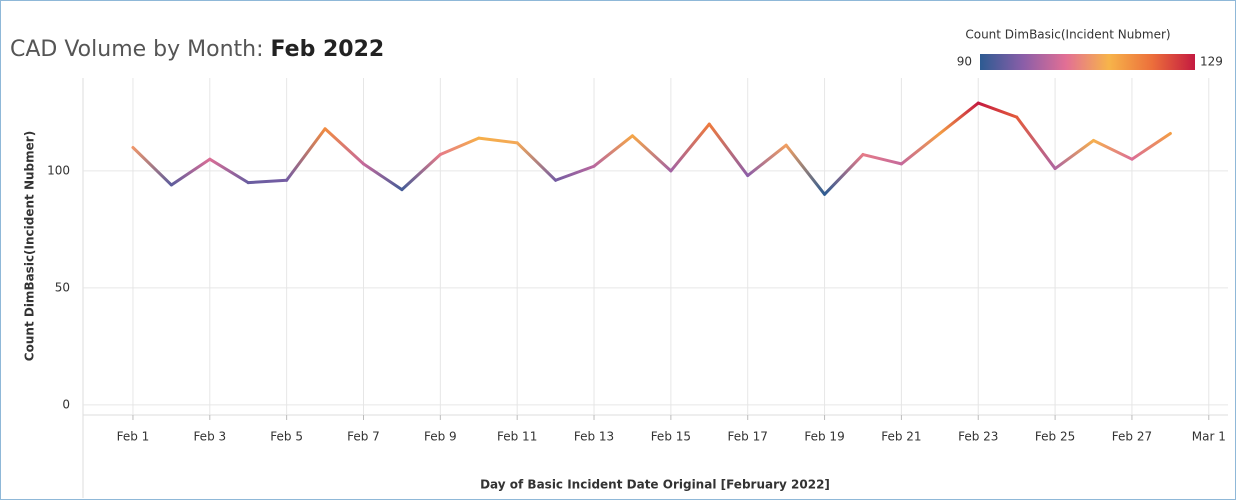 This screenshot has height=500, width=1236. What do you see at coordinates (978, 437) in the screenshot?
I see `x-tick-label: Feb 23` at bounding box center [978, 437].